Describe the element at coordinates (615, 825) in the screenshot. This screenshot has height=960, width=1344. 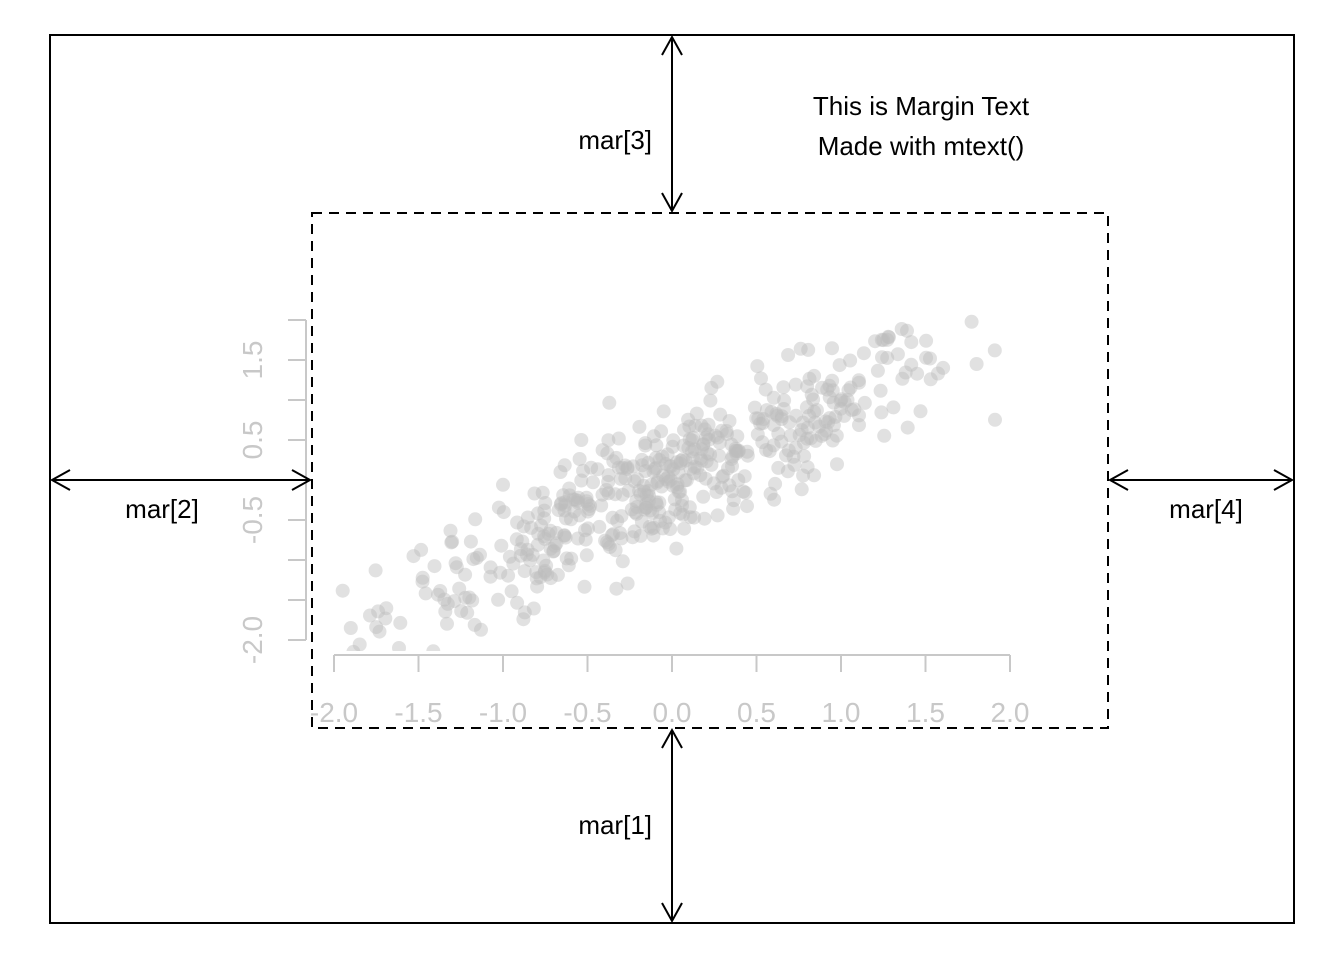
I see `label-mar-1: mar[1]` at that location.